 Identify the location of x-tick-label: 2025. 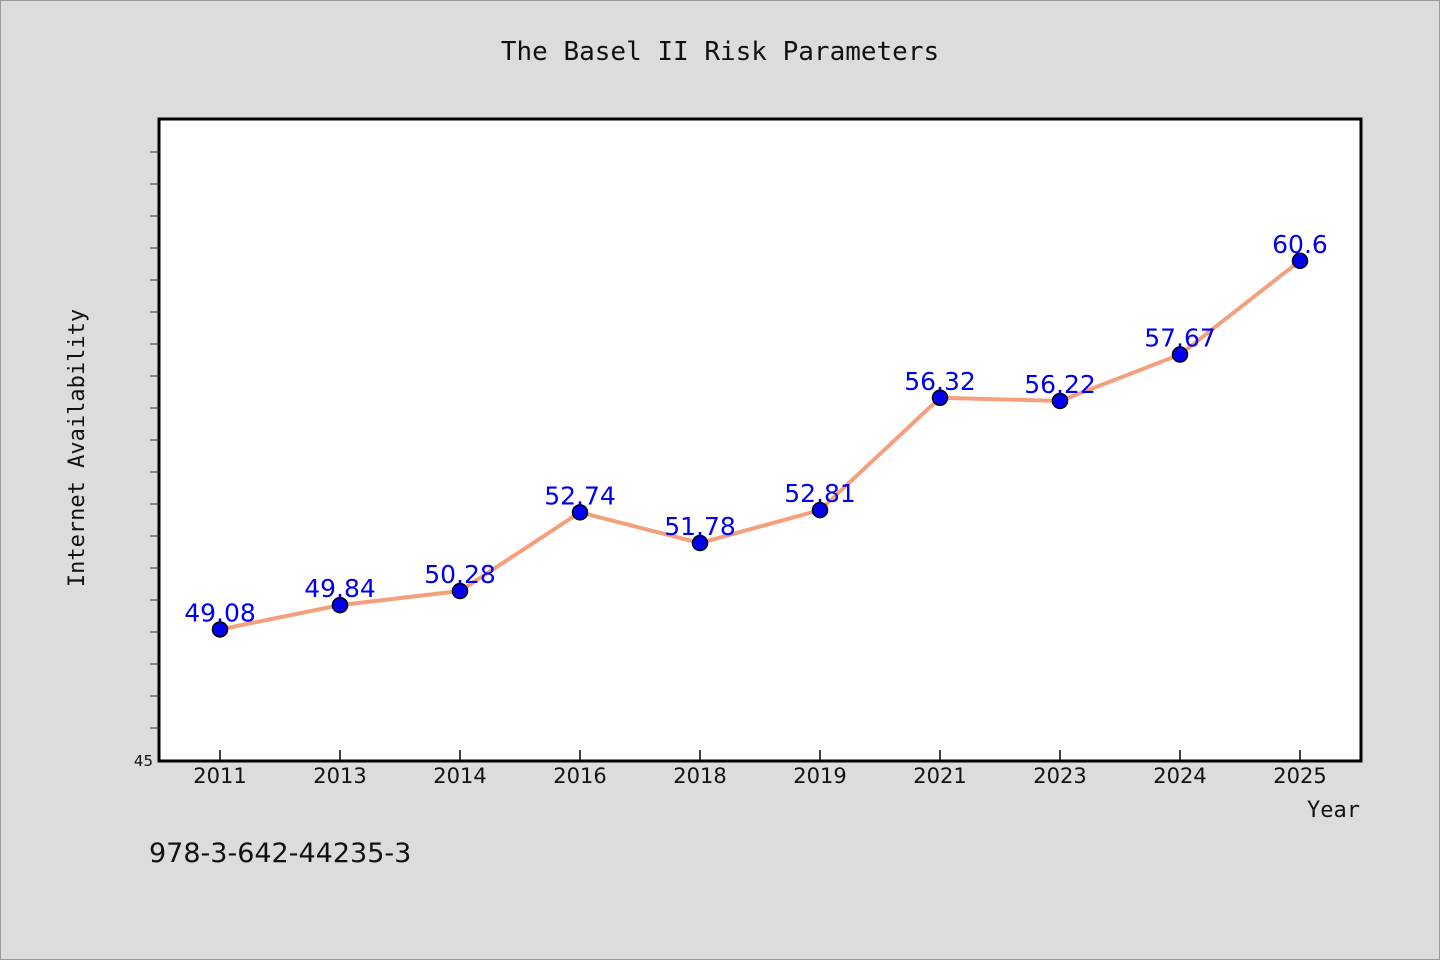
(1299, 776).